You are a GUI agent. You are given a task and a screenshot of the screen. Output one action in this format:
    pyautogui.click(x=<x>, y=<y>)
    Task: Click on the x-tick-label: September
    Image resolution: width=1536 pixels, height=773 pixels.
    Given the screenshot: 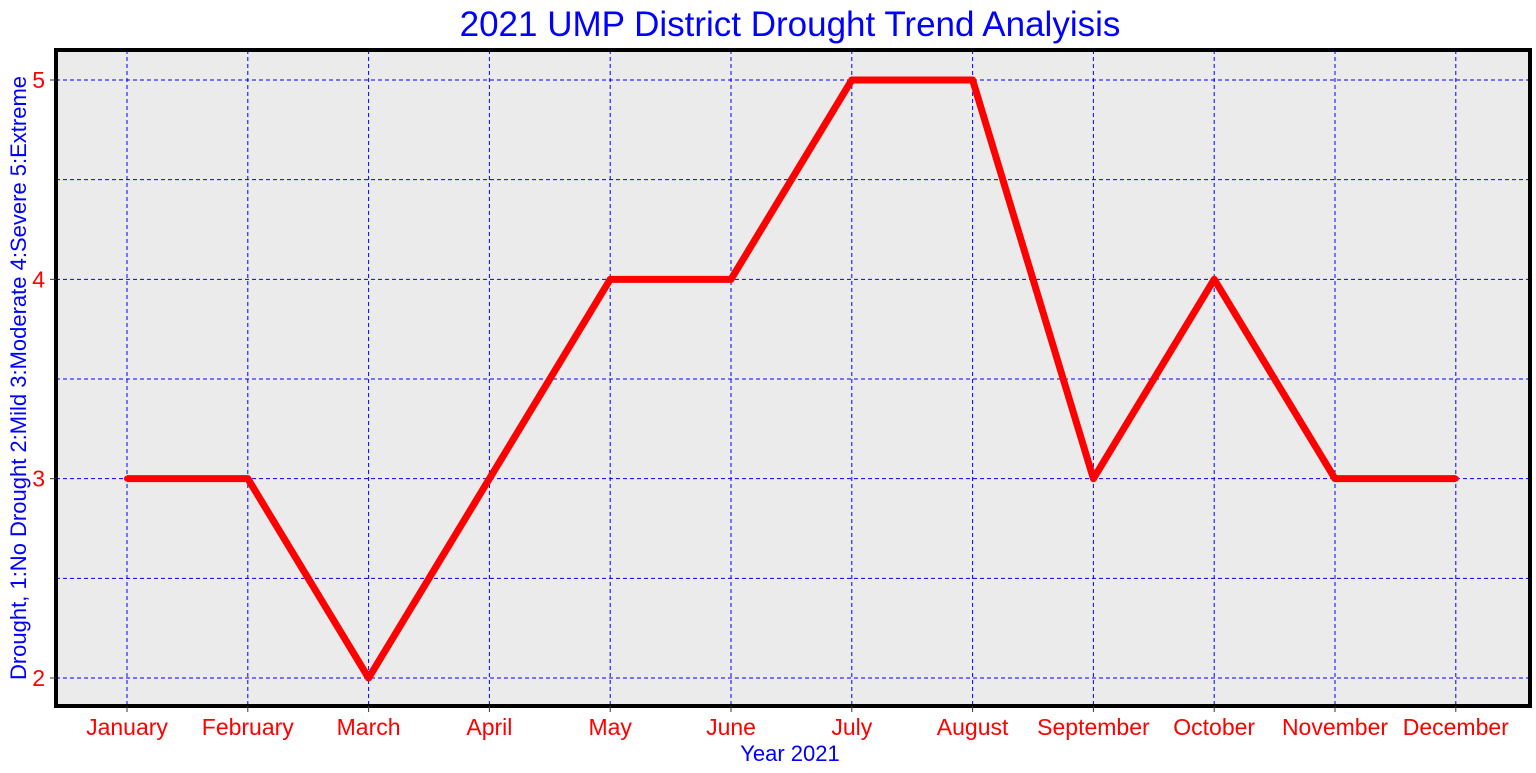 What is the action you would take?
    pyautogui.click(x=1093, y=727)
    